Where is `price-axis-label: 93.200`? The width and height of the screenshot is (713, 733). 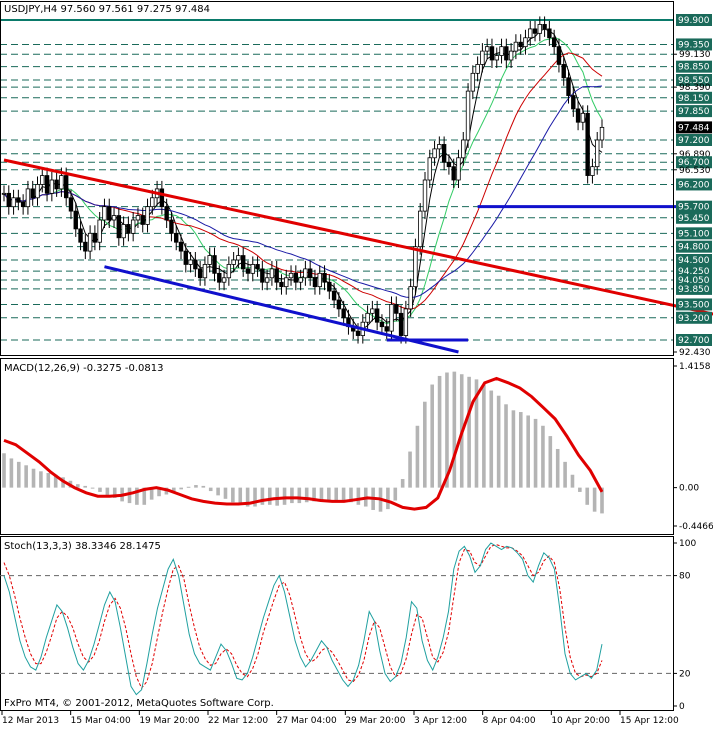
price-axis-label: 93.200 is located at coordinates (694, 319).